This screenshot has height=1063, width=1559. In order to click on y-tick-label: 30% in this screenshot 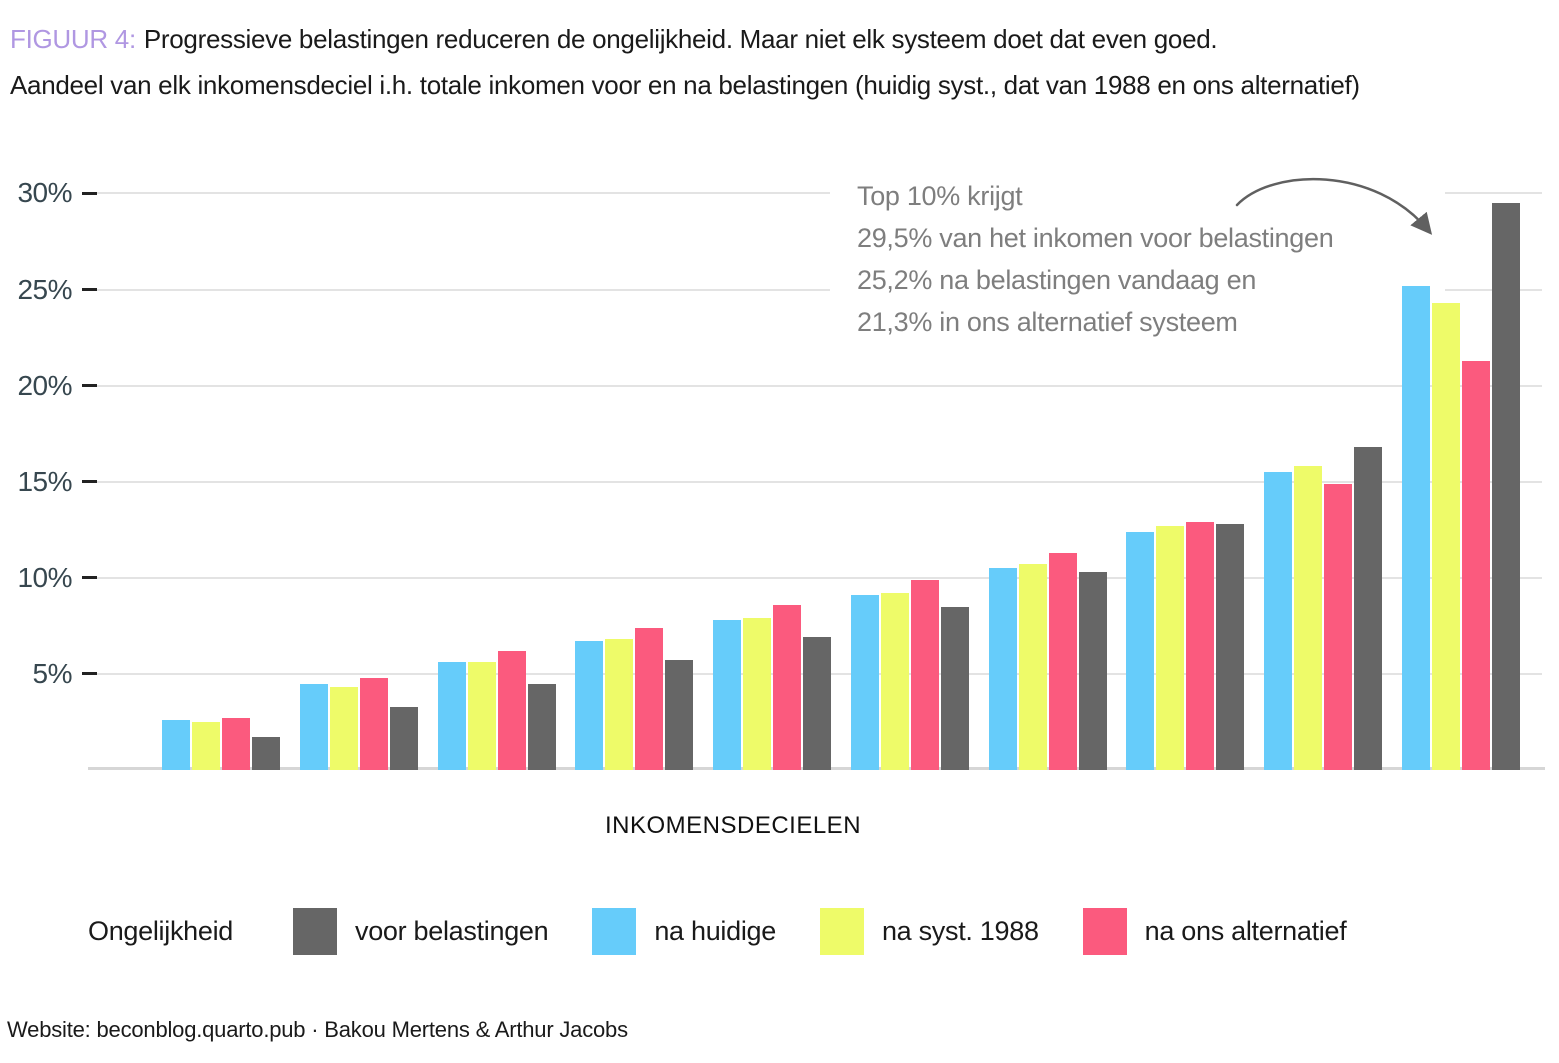, I will do `click(44, 193)`.